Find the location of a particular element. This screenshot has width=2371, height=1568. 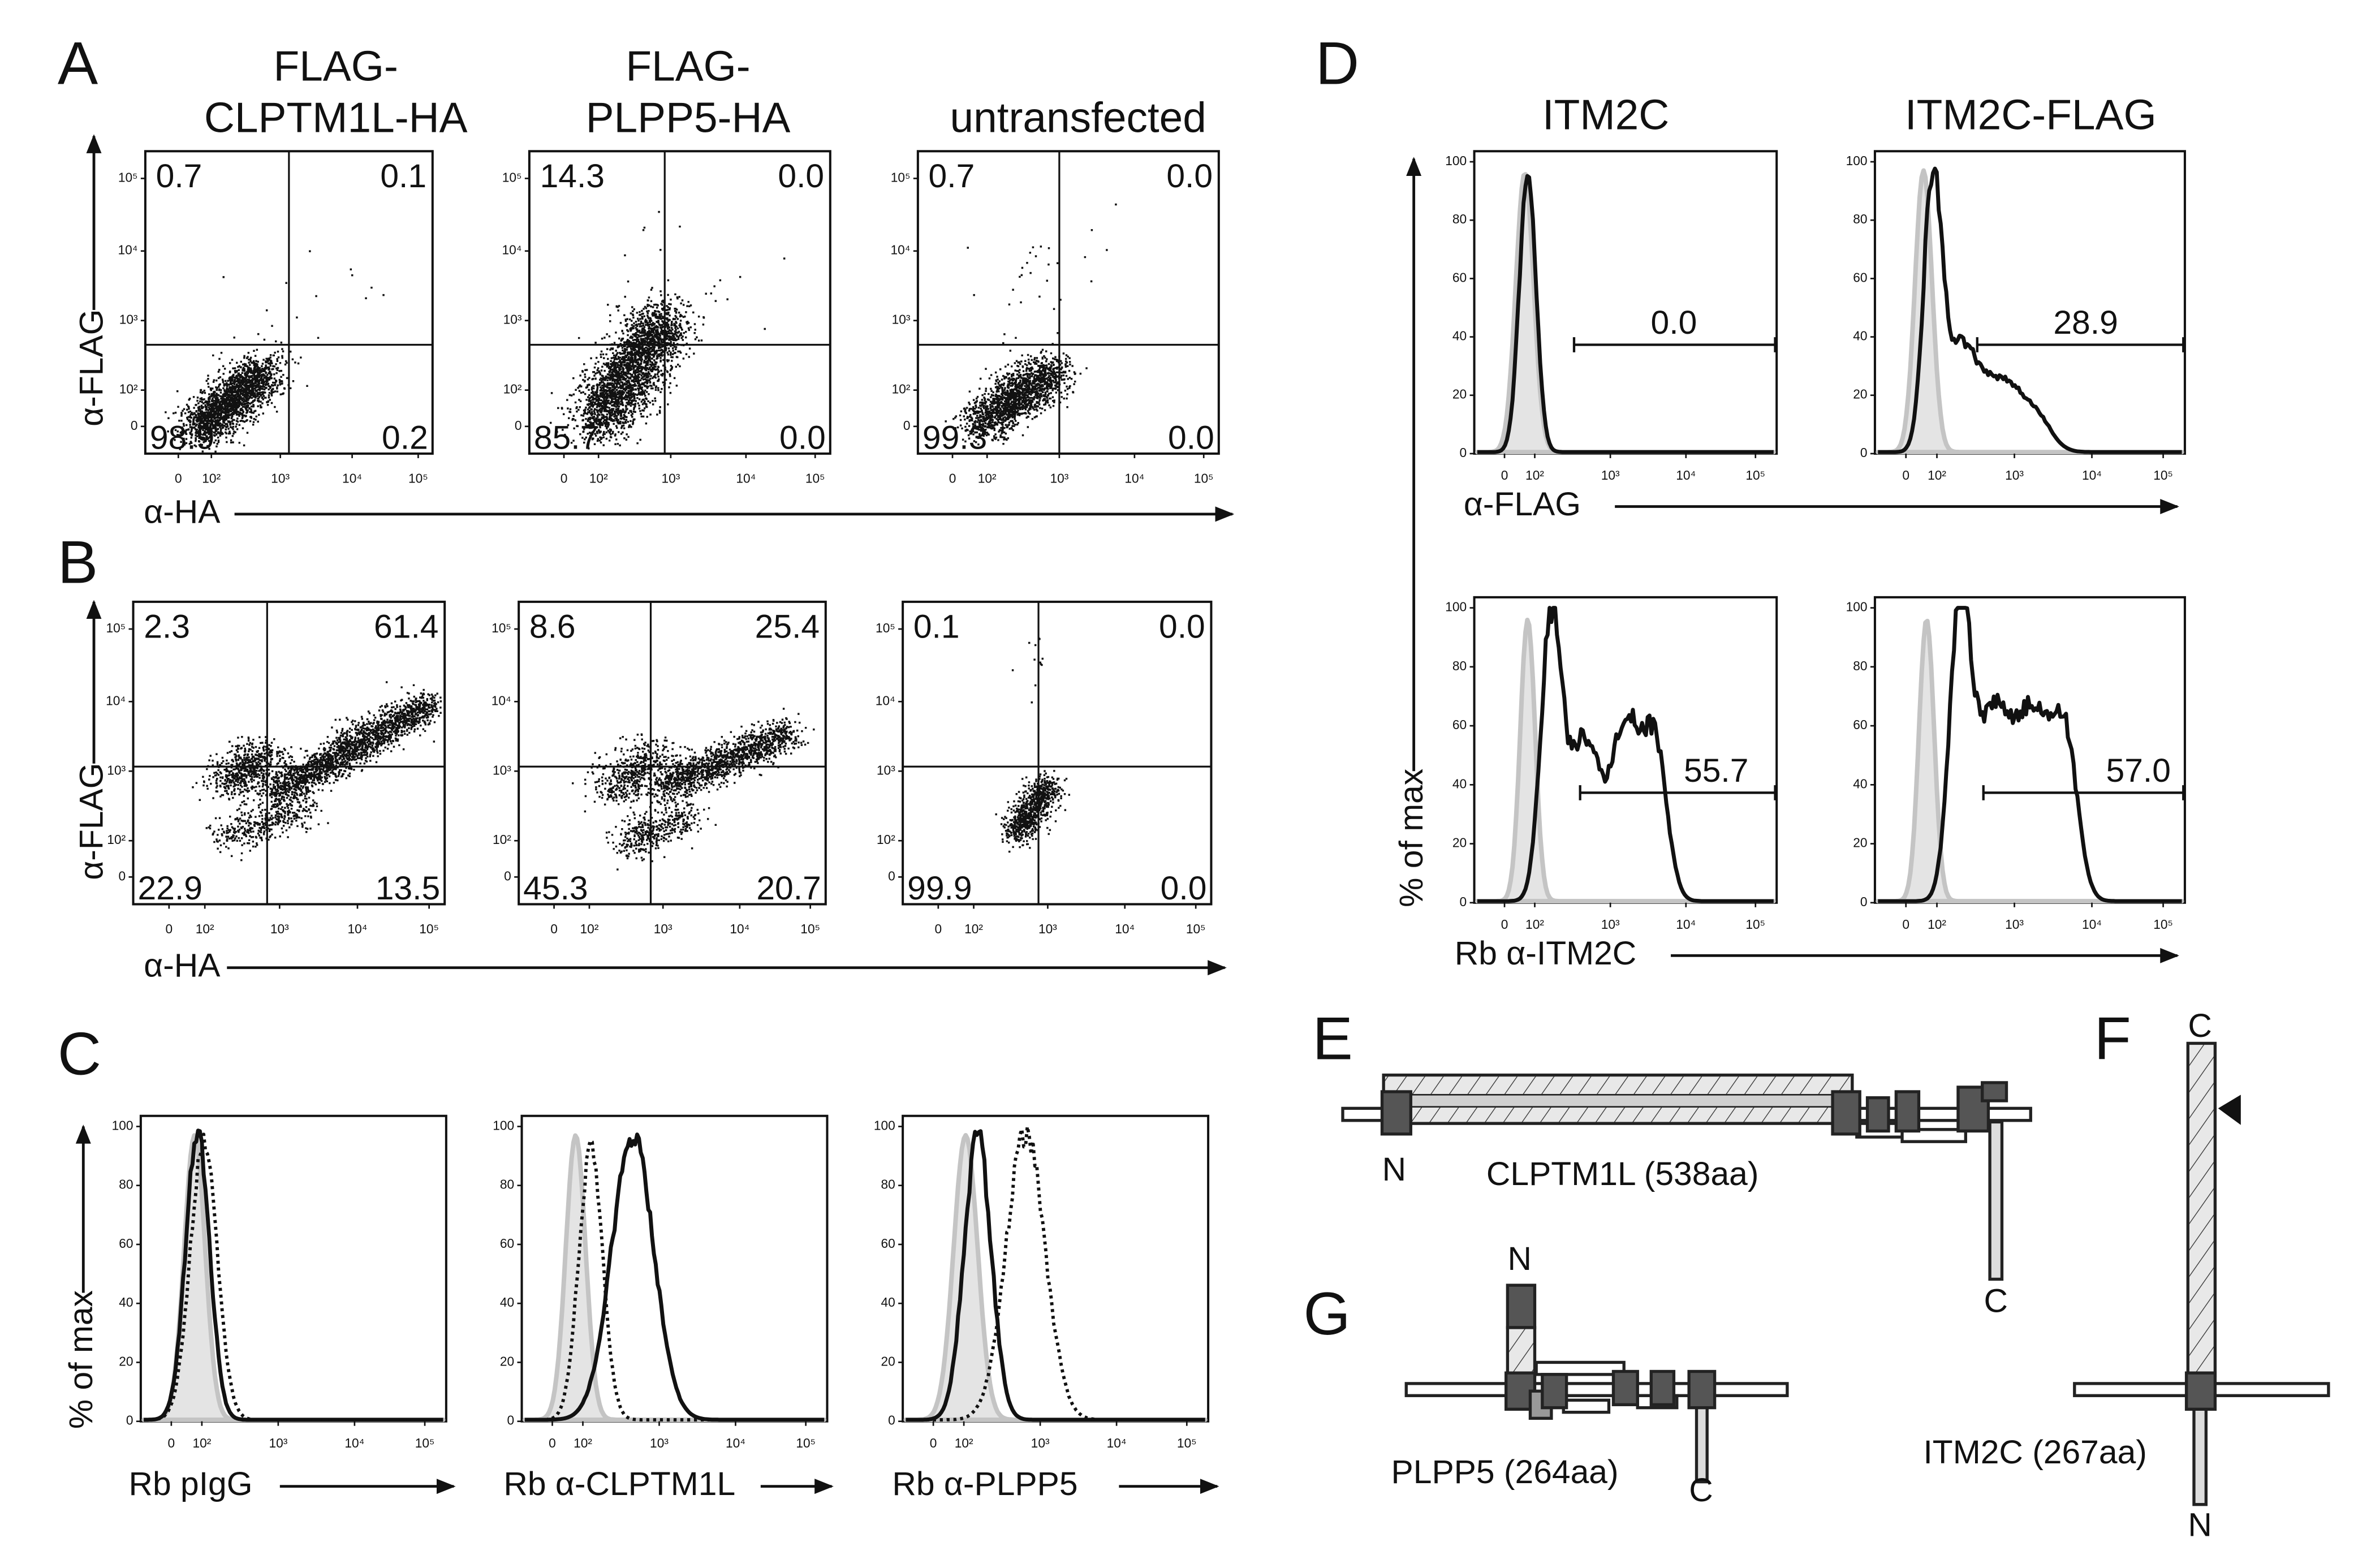

quadrant-value: 0.1 is located at coordinates (936, 627).